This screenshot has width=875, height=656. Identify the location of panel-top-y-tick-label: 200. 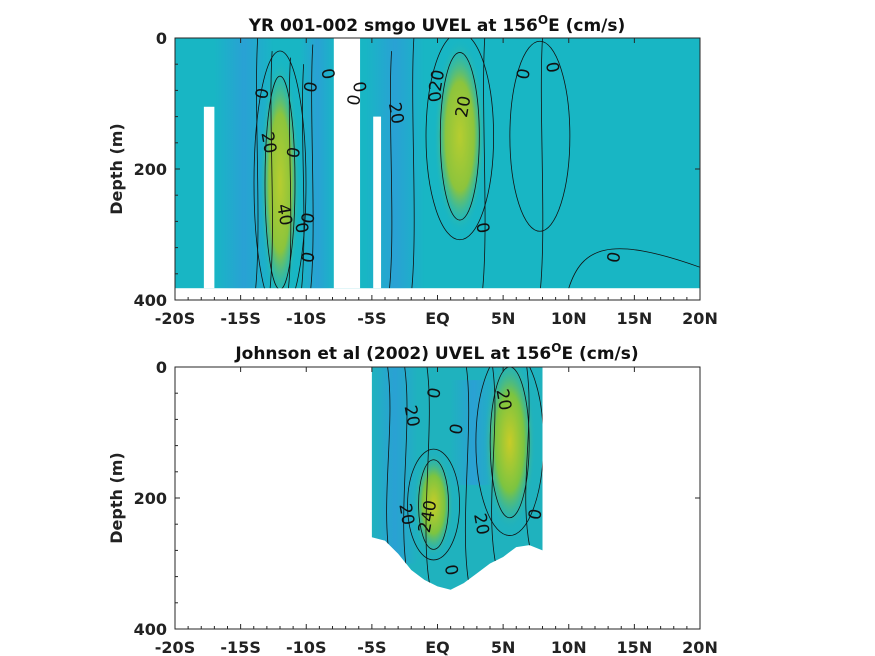
(150, 169).